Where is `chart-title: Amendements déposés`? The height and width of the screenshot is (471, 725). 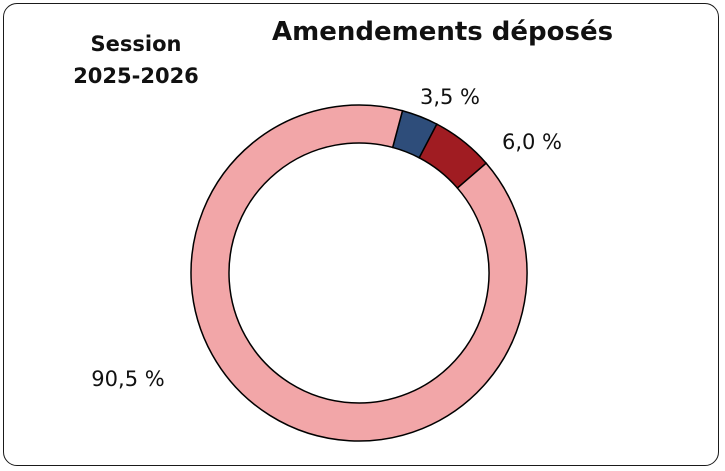
chart-title: Amendements déposés is located at coordinates (443, 32).